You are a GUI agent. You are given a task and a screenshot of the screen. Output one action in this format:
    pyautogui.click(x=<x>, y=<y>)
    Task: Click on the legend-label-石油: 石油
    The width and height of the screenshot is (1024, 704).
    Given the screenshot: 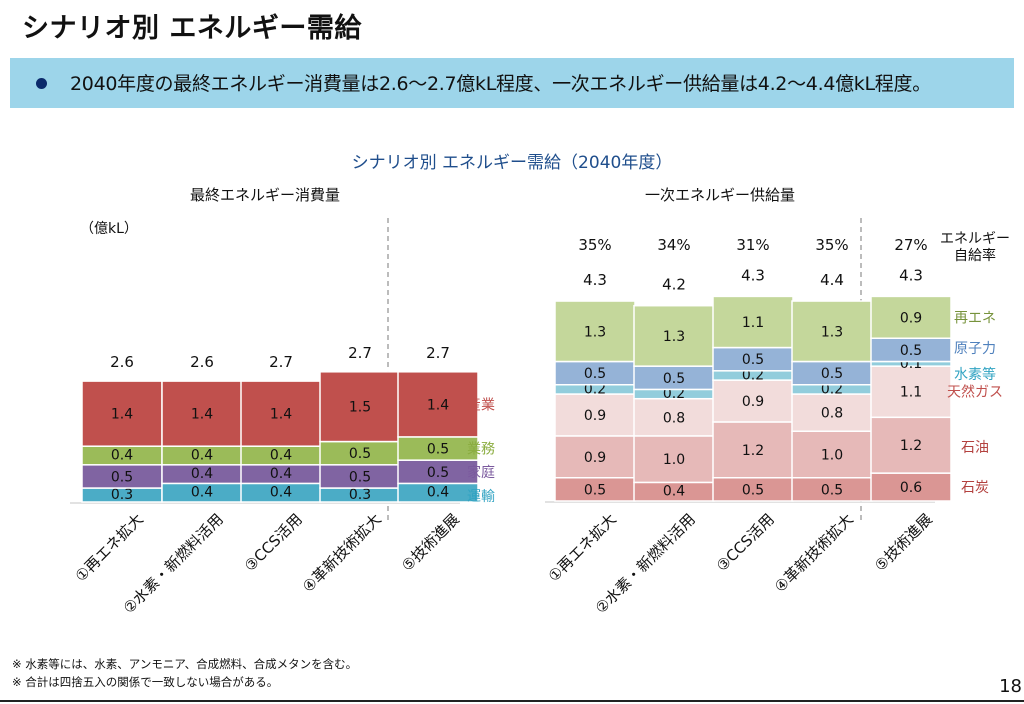 What is the action you would take?
    pyautogui.click(x=975, y=448)
    